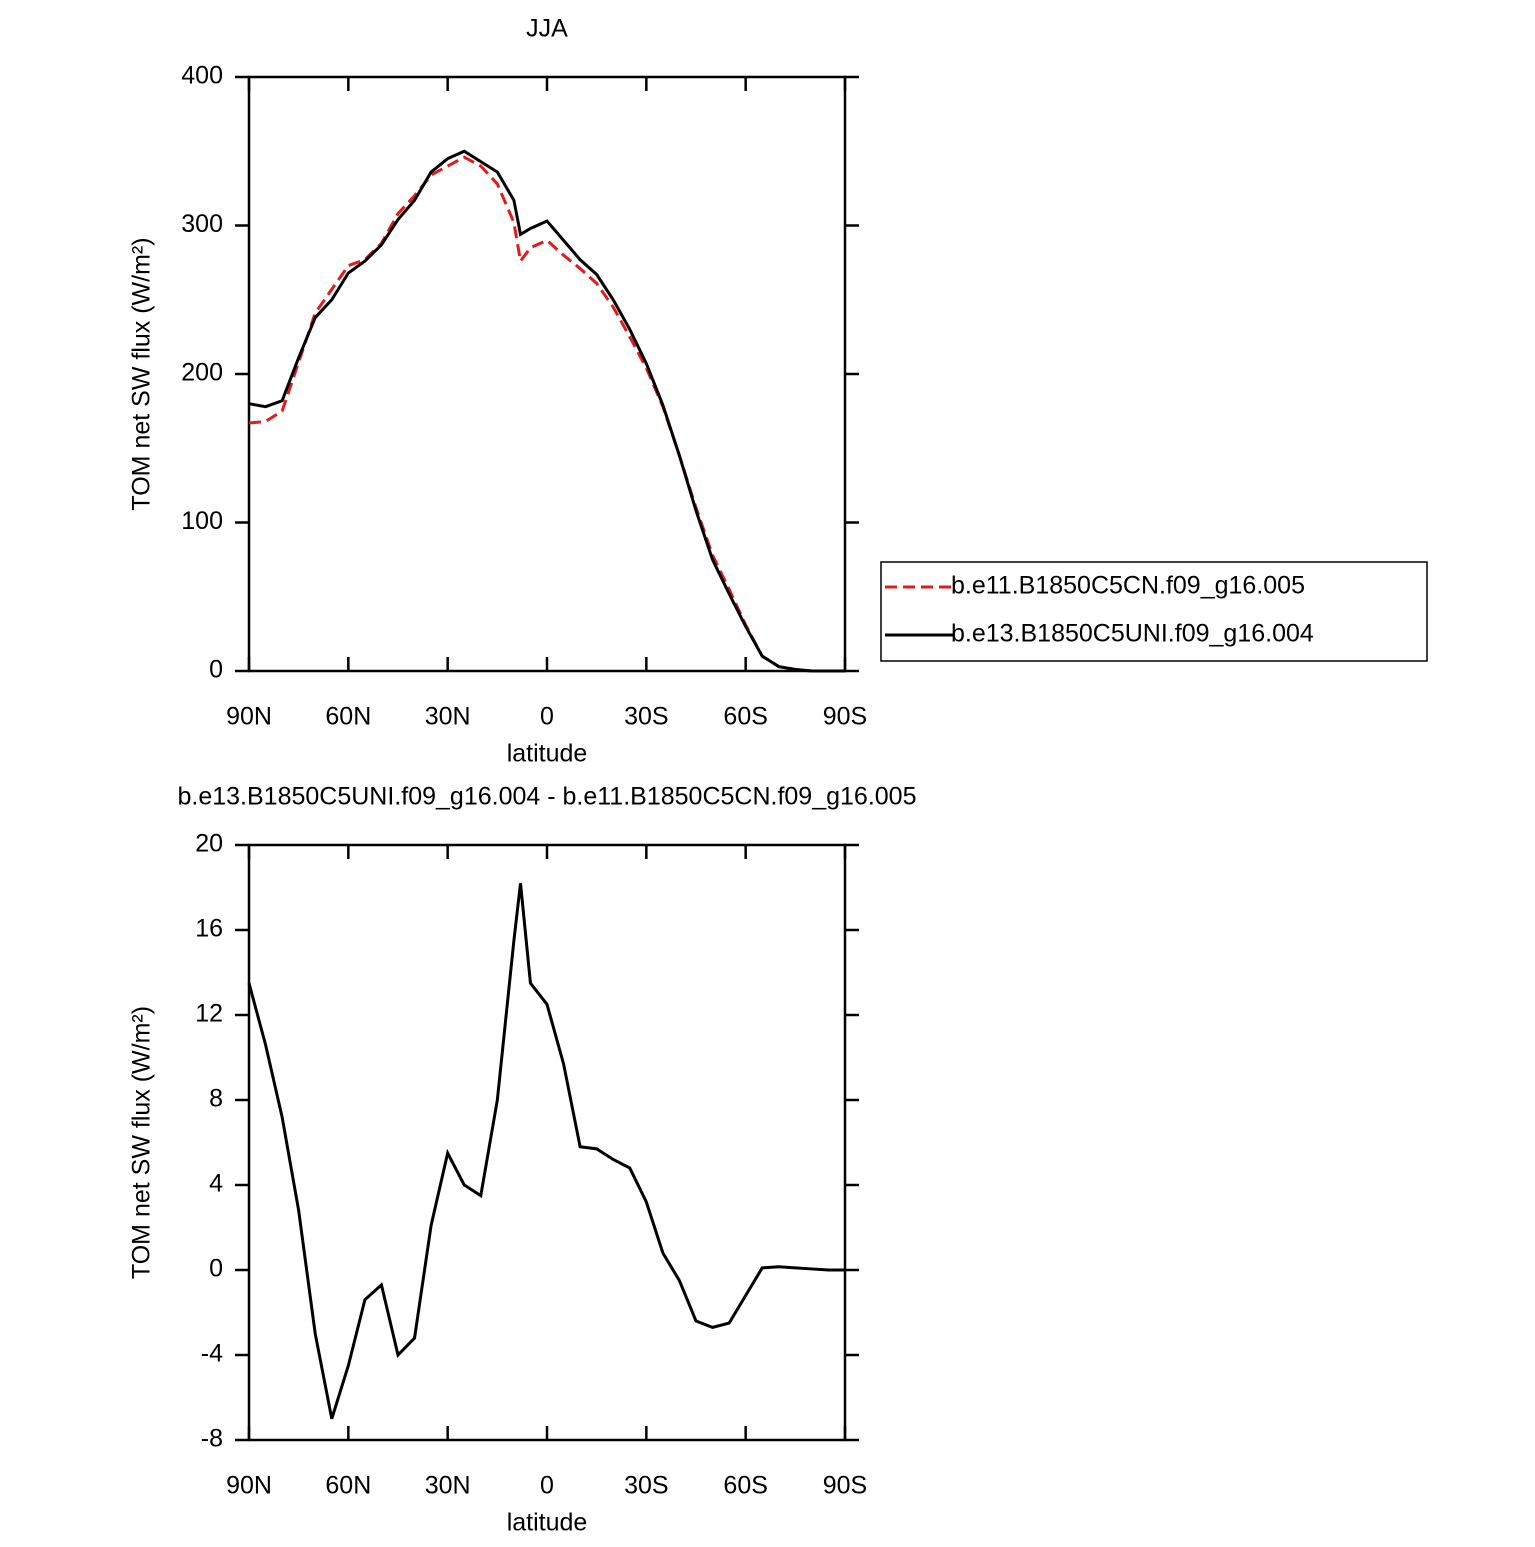  What do you see at coordinates (202, 521) in the screenshot?
I see `y-tick-label: 100` at bounding box center [202, 521].